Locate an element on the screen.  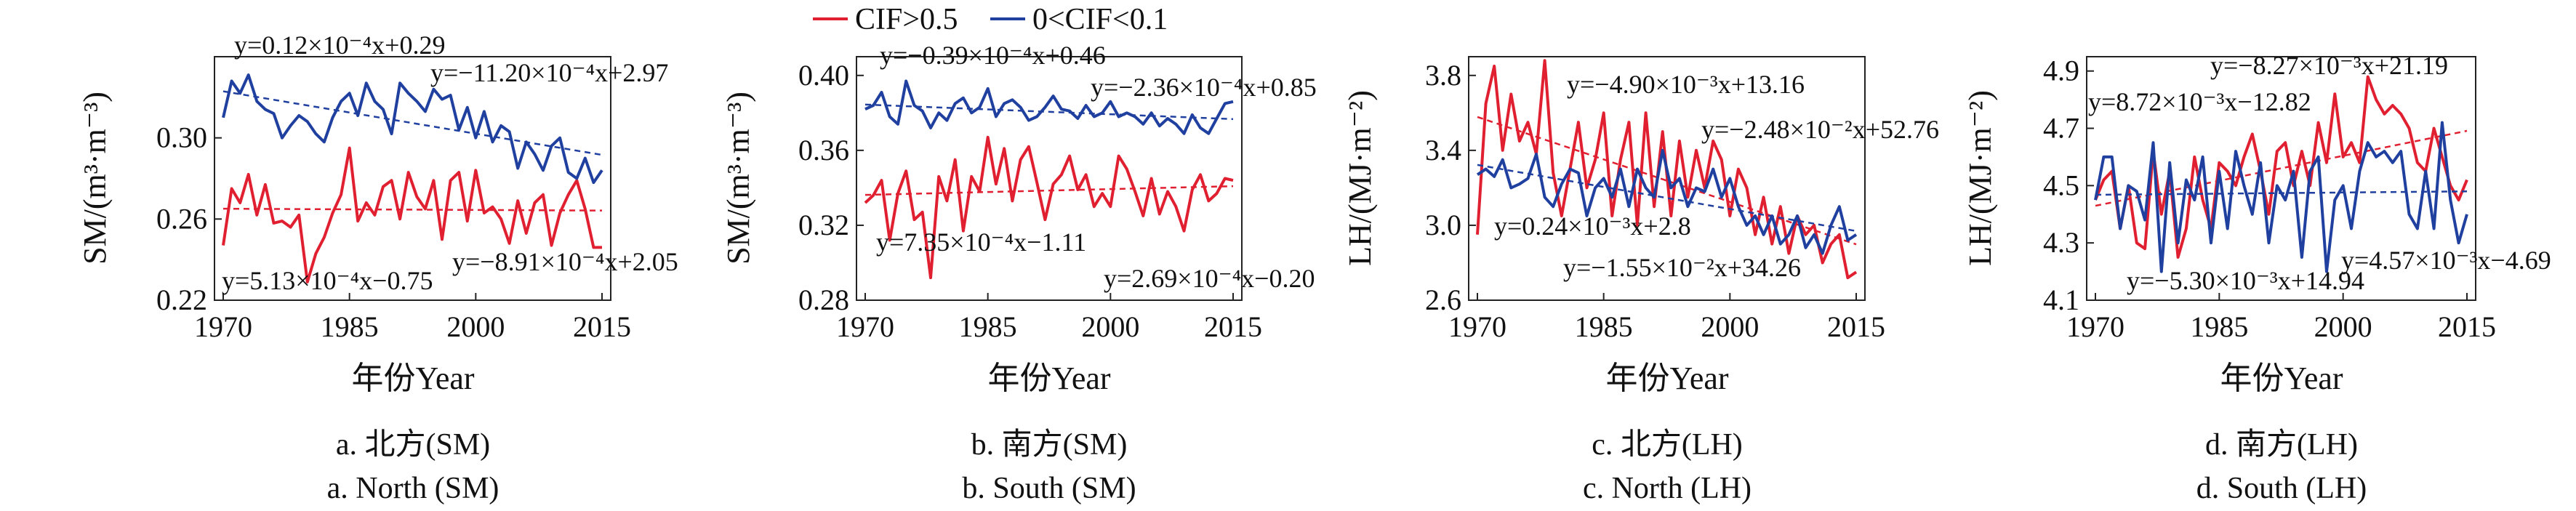
legend-label-cif-low: 0<CIF<0.1 is located at coordinates (1100, 19).